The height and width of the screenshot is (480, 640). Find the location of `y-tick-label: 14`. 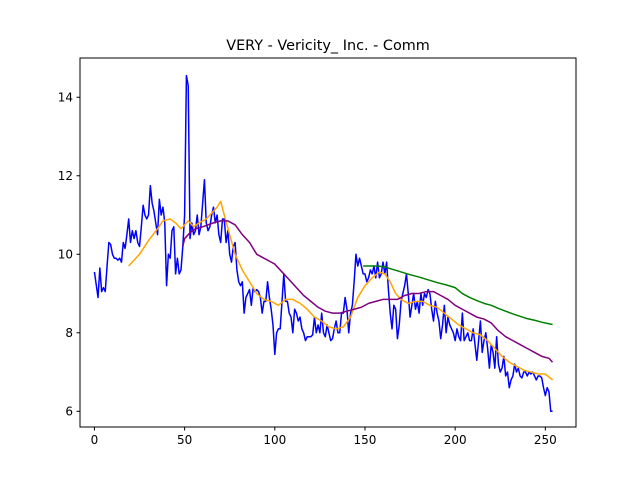

y-tick-label: 14 is located at coordinates (65, 97).